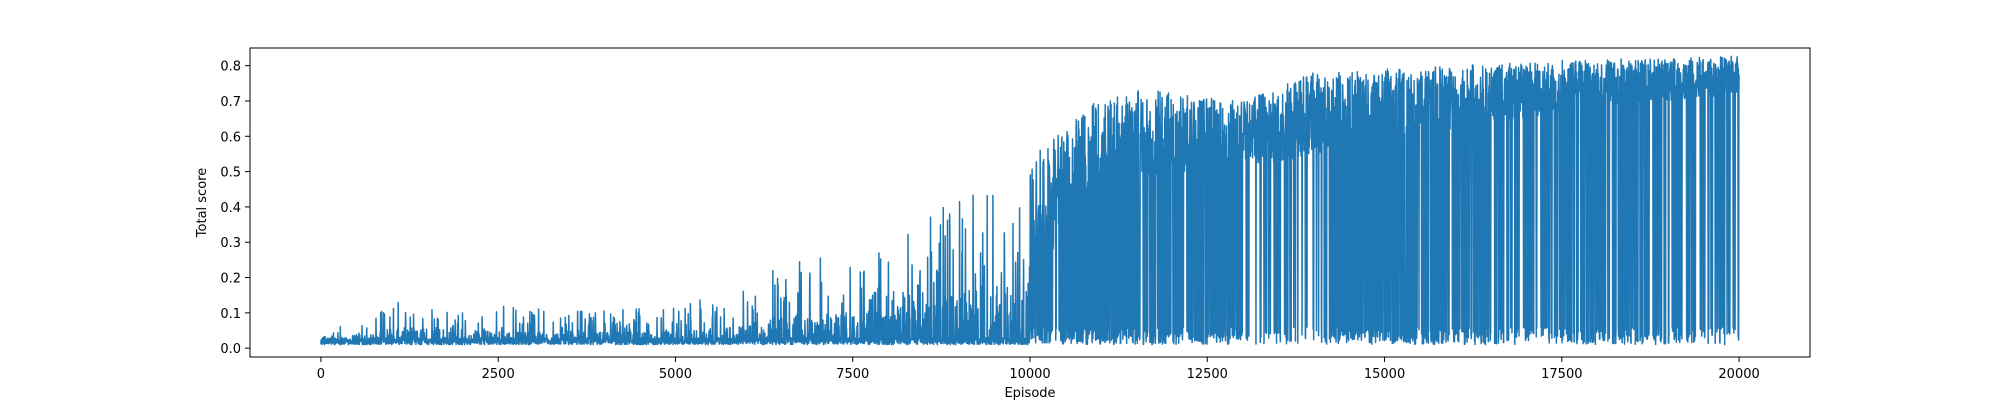 The image size is (2000, 400). What do you see at coordinates (1207, 374) in the screenshot?
I see `x-tick-label: 12500` at bounding box center [1207, 374].